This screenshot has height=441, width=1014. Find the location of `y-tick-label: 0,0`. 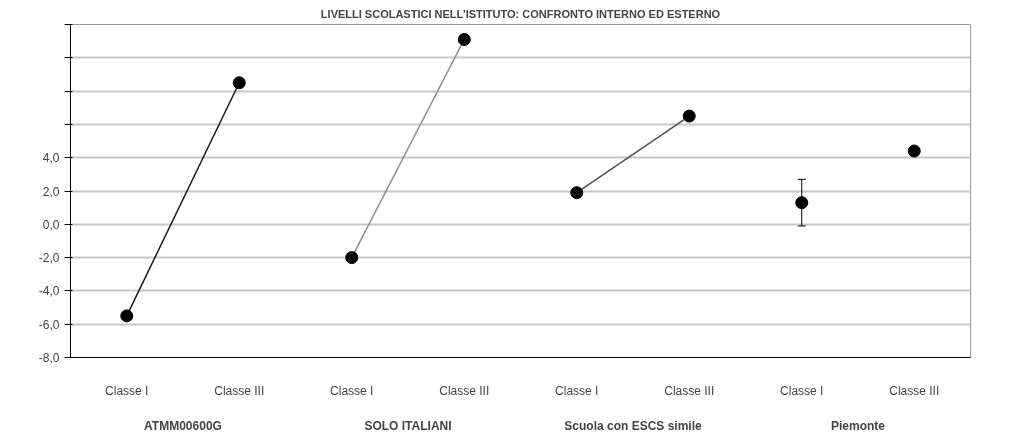

y-tick-label: 0,0 is located at coordinates (51, 224).